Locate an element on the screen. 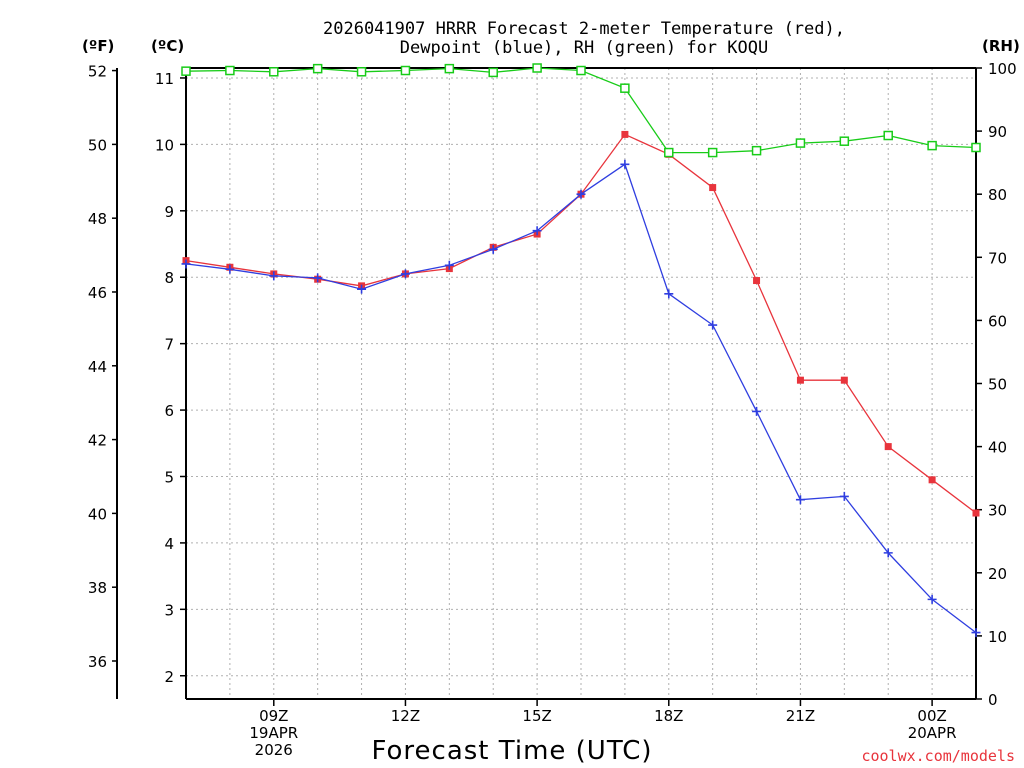 The height and width of the screenshot is (768, 1024). fahrenheit-unit-label: (ºF) is located at coordinates (98, 46).